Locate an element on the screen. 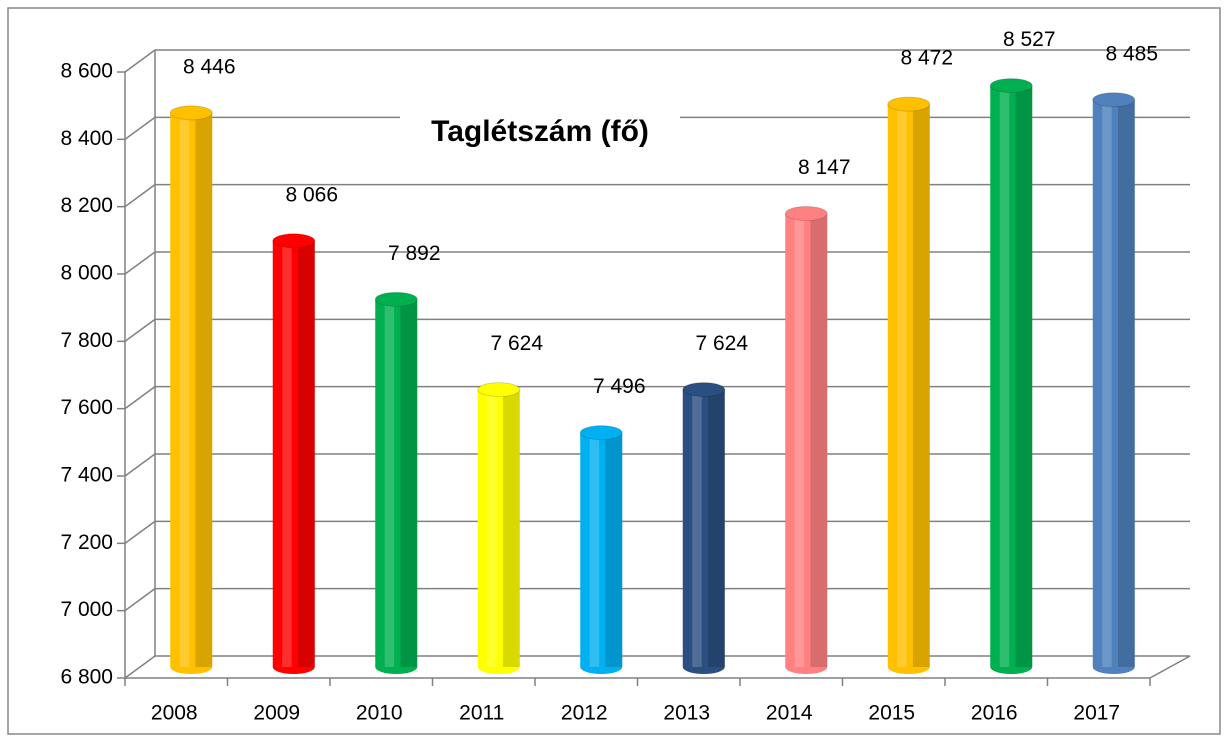 The width and height of the screenshot is (1228, 742). y-tick-label: 7 600 is located at coordinates (86, 407).